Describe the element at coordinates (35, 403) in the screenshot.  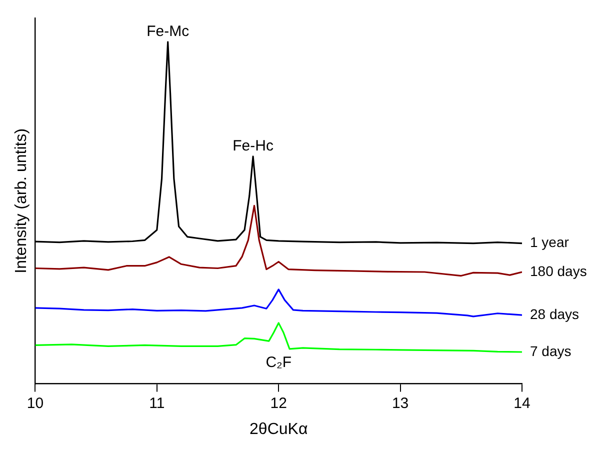
I see `x-tick-label: 10` at that location.